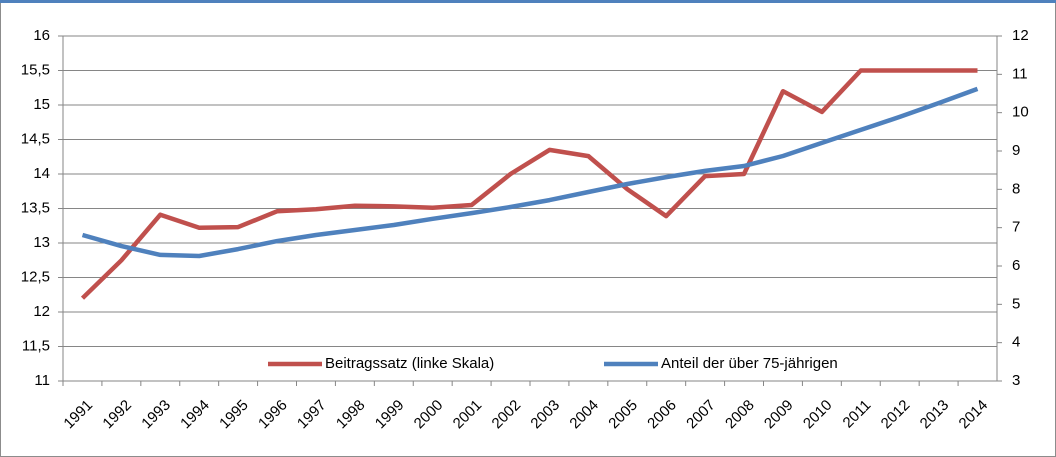  What do you see at coordinates (42, 380) in the screenshot?
I see `y-tick-label: 11` at bounding box center [42, 380].